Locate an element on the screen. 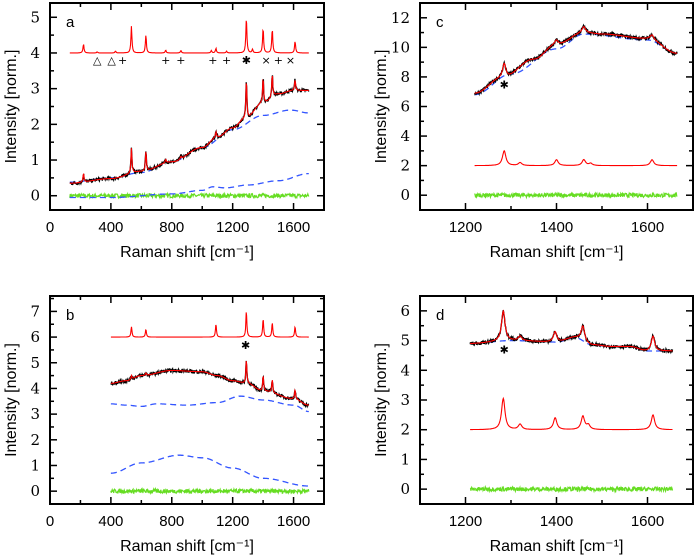 This screenshot has width=700, height=560. y-tick-label: 8 is located at coordinates (405, 77).